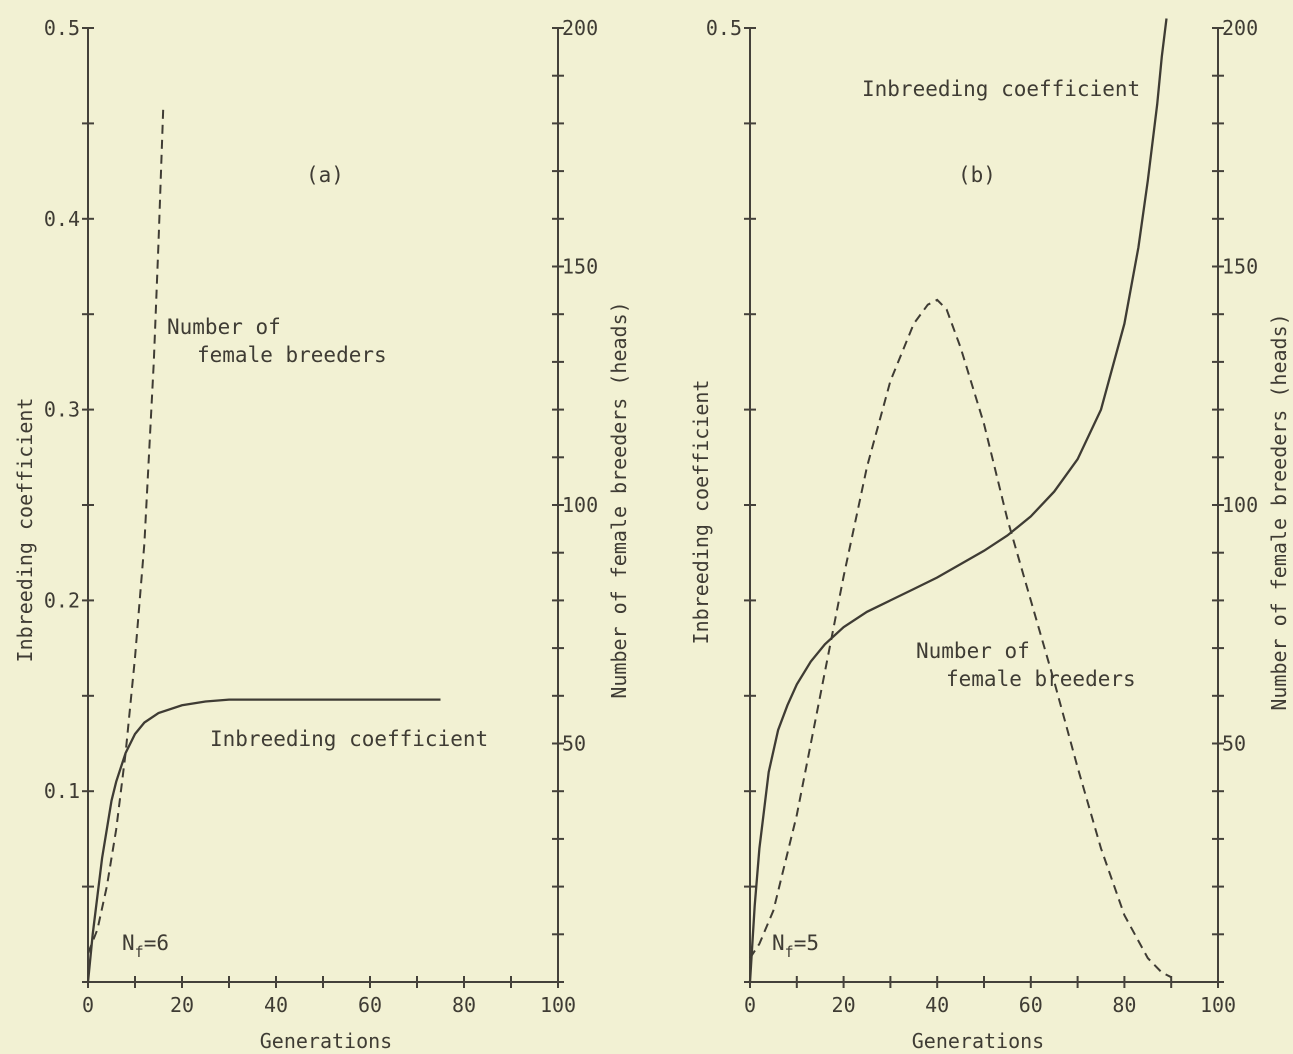  What do you see at coordinates (977, 175) in the screenshot?
I see `panel-label: (b)` at bounding box center [977, 175].